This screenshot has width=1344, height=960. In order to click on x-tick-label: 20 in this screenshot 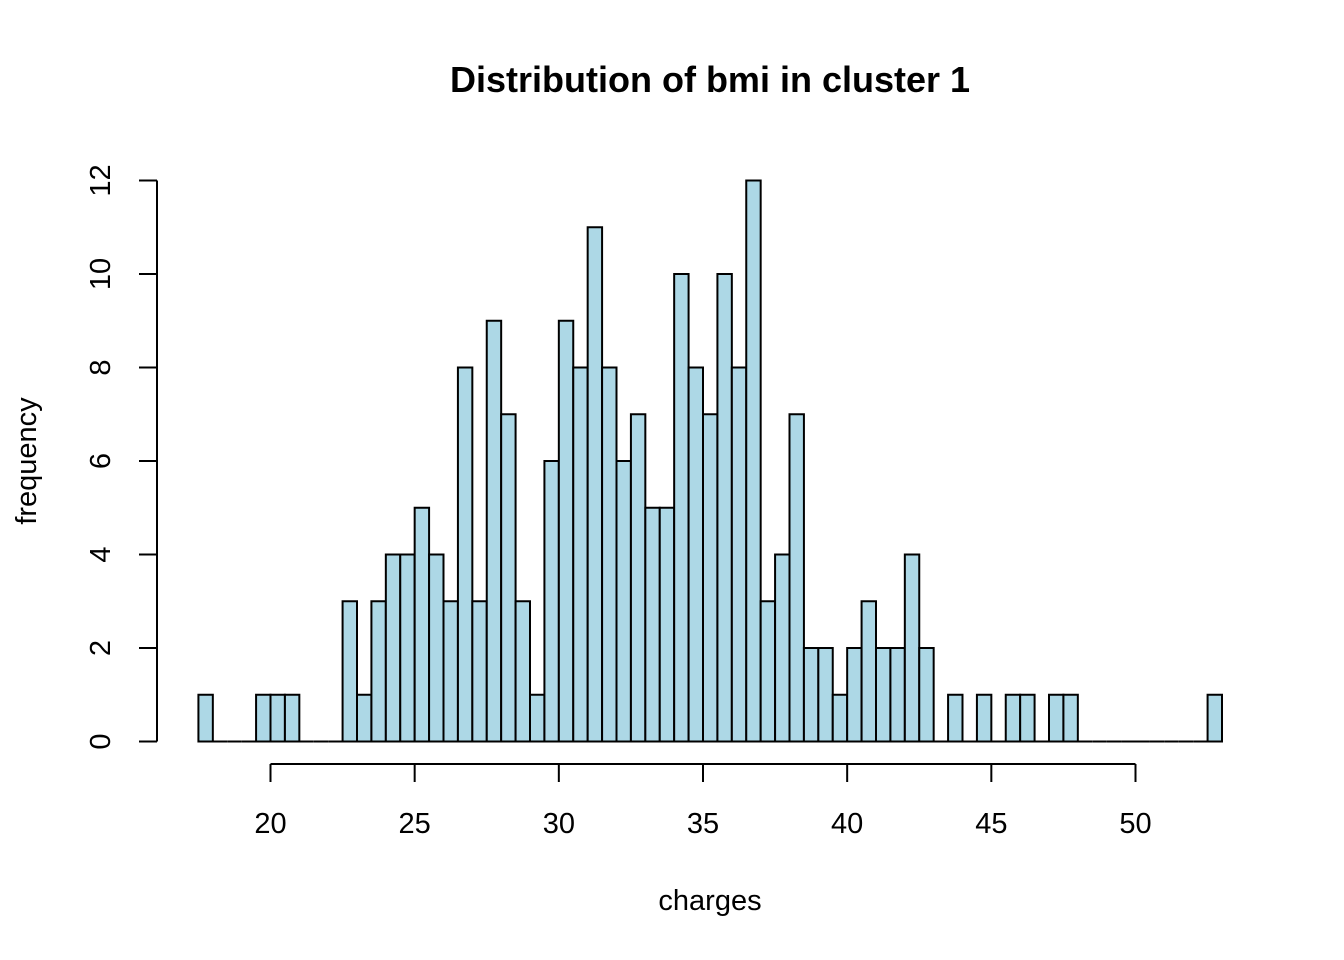, I will do `click(270, 824)`.